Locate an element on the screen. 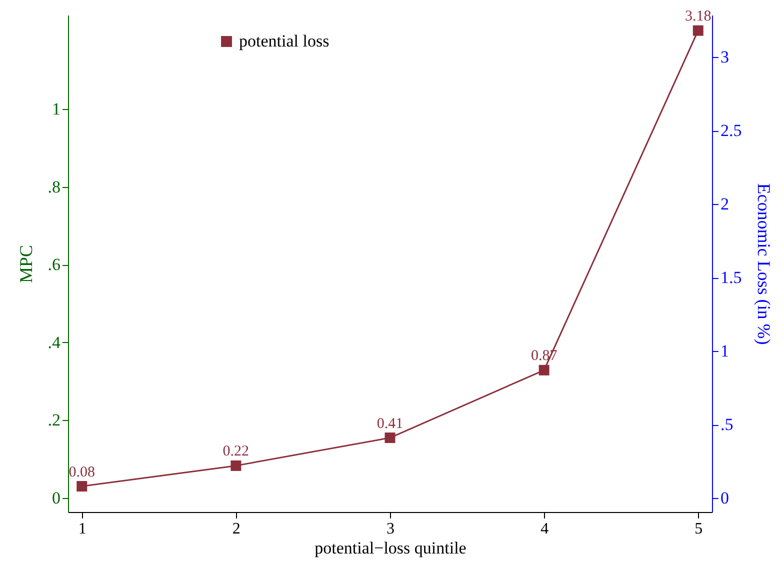 Image resolution: width=784 pixels, height=568 pixels. x-tick-label: 2 is located at coordinates (236, 529).